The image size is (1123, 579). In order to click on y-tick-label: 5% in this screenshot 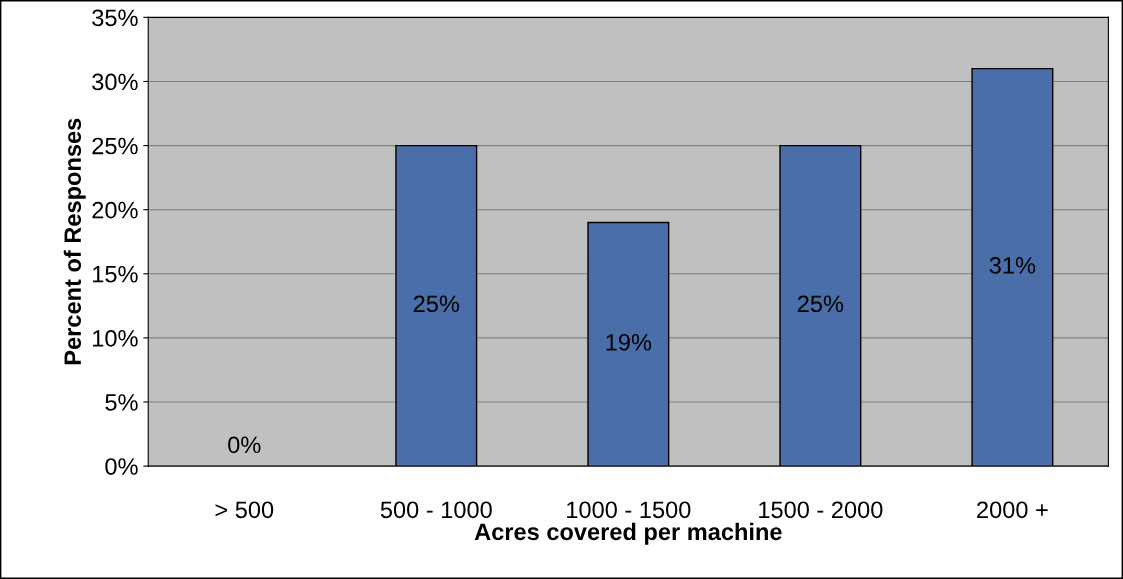, I will do `click(121, 402)`.